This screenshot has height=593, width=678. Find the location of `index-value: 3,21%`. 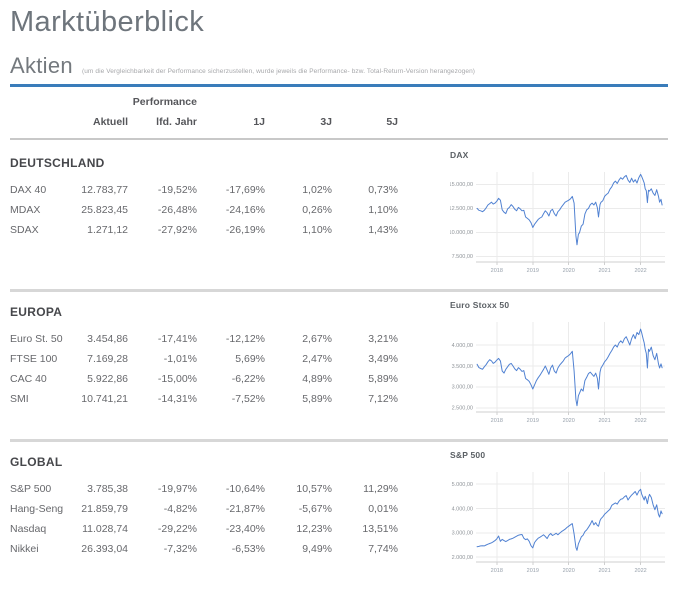

index-value: 3,21% is located at coordinates (383, 339).